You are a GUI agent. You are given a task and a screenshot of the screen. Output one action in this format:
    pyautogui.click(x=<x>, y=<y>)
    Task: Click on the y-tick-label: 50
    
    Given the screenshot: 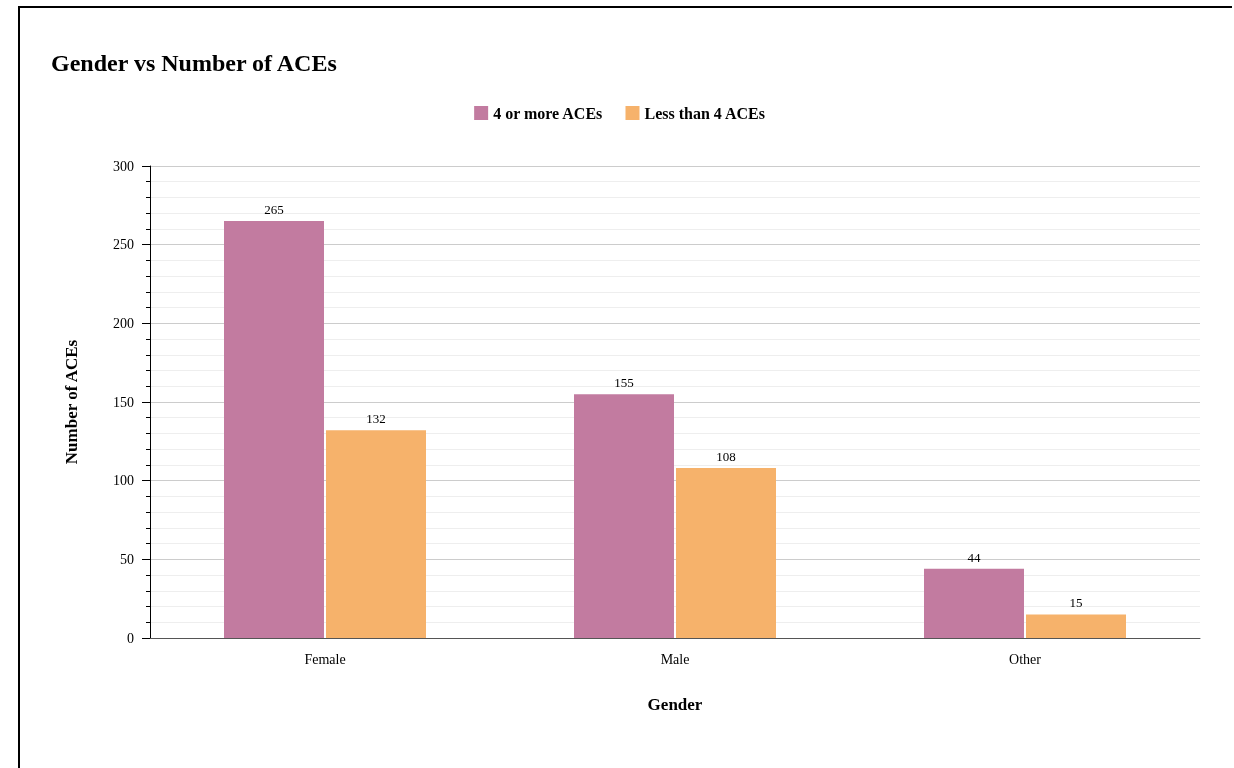 What is the action you would take?
    pyautogui.click(x=127, y=559)
    